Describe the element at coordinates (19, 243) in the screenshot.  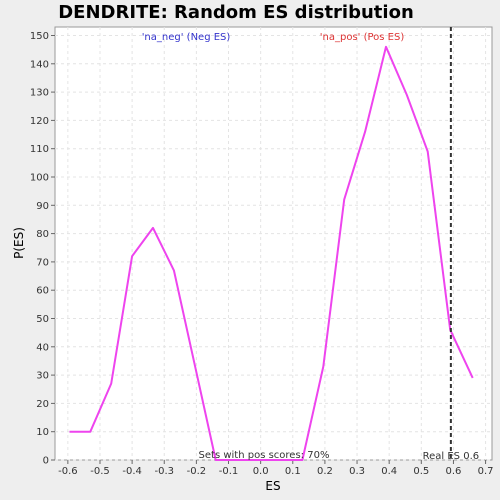
I see `y-axis-label: P(ES)` at that location.